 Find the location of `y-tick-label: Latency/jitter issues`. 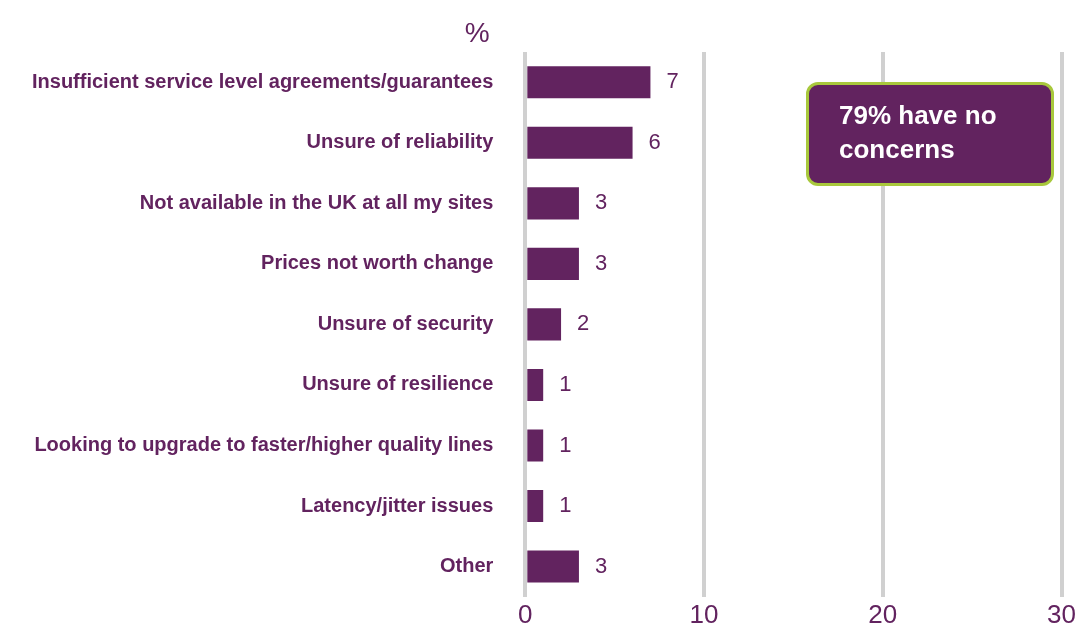

y-tick-label: Latency/jitter issues is located at coordinates (397, 504).